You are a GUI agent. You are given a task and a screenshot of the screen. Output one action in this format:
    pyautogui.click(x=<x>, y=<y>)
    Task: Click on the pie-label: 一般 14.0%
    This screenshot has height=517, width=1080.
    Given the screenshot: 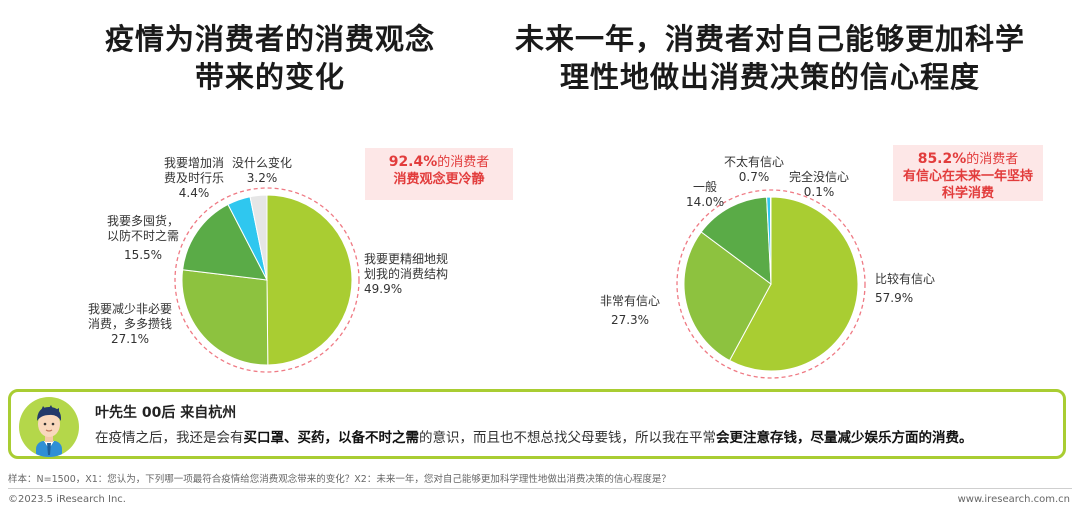 What is the action you would take?
    pyautogui.click(x=705, y=195)
    